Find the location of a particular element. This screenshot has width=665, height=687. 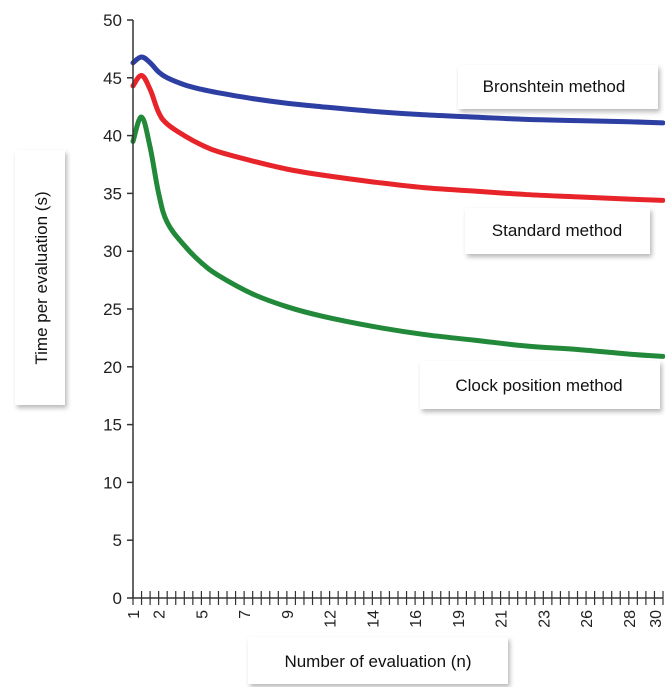

x-tick-label: 19 is located at coordinates (459, 619).